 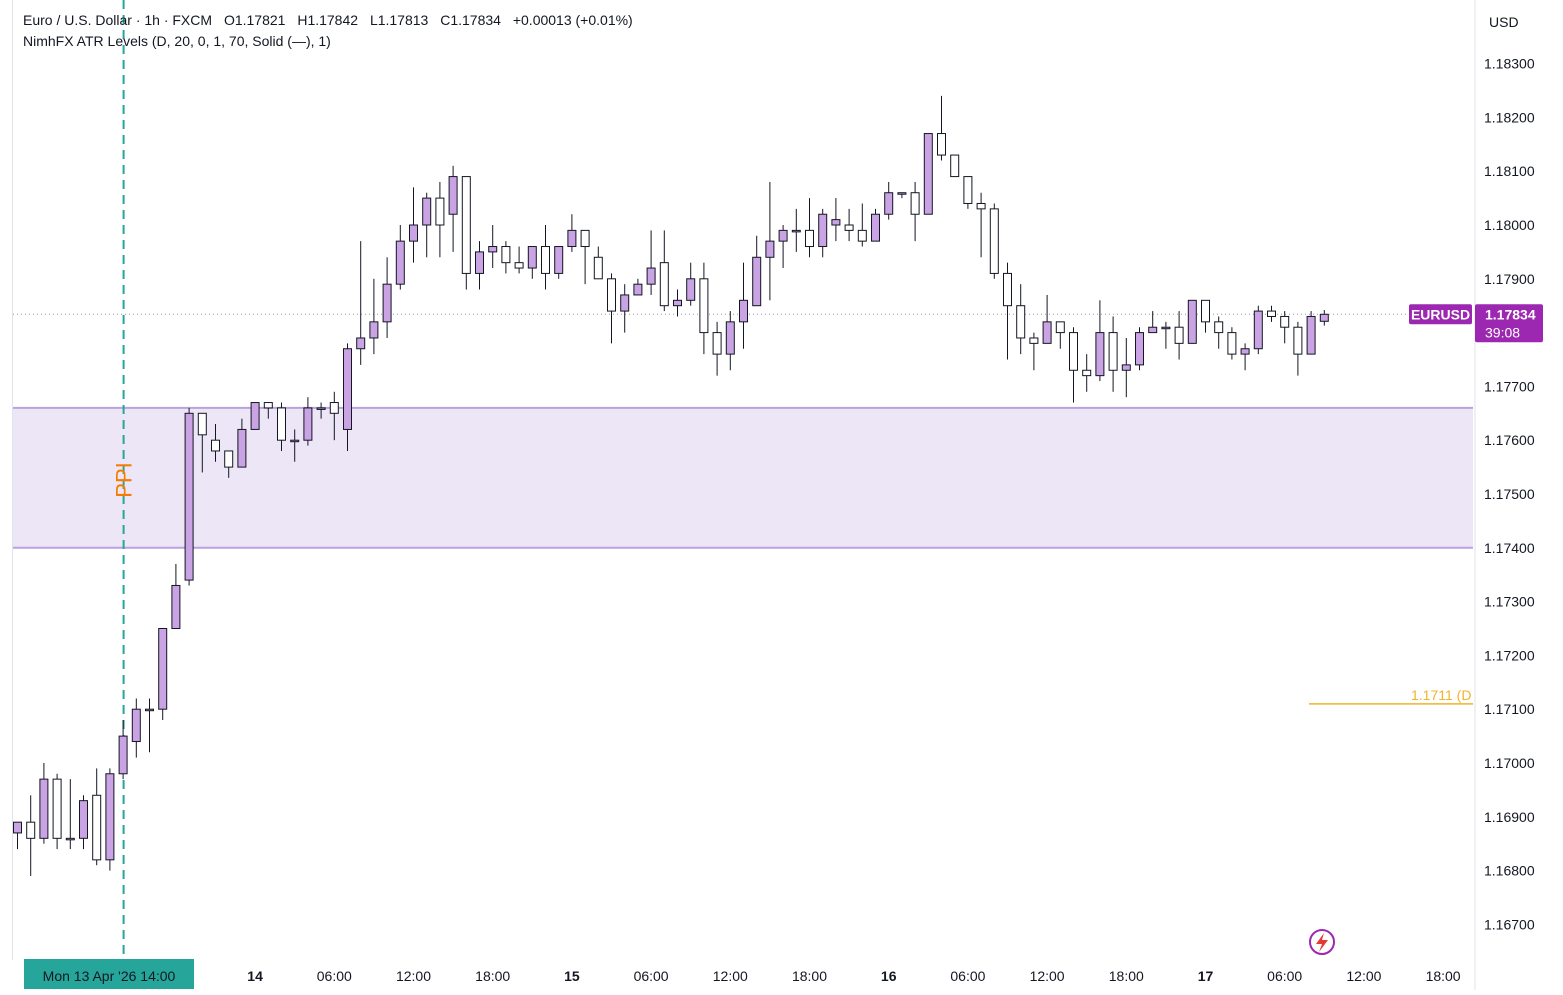 I want to click on event-label: PPI, so click(x=124, y=479).